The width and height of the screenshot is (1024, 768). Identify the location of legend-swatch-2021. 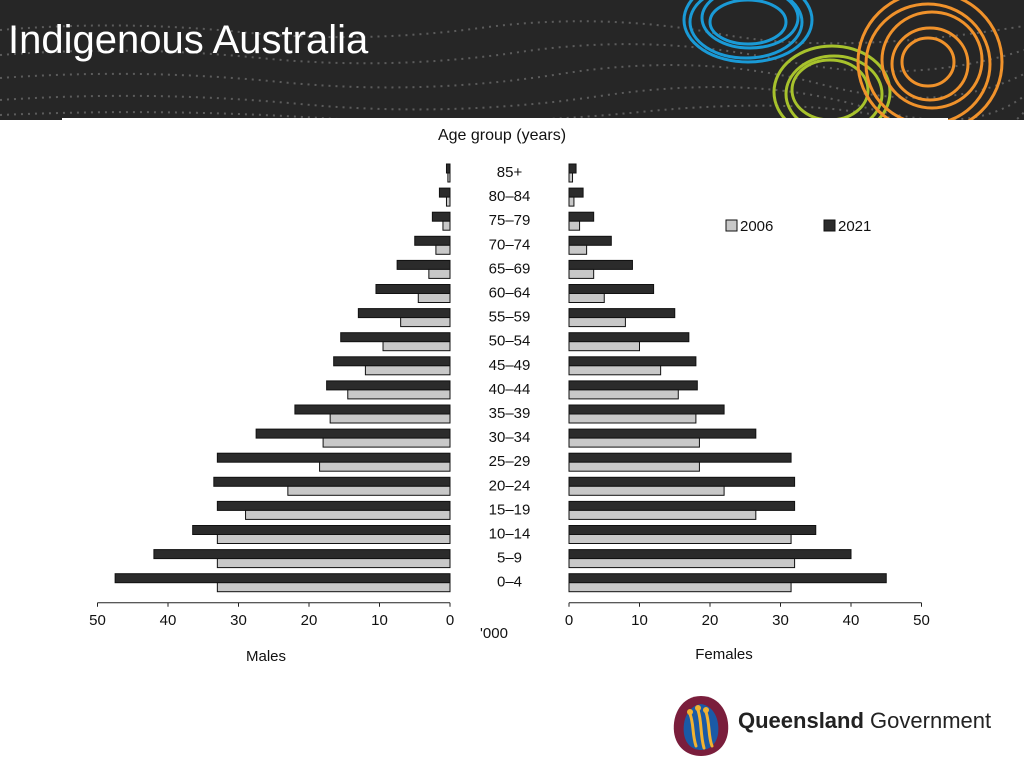
(829, 225).